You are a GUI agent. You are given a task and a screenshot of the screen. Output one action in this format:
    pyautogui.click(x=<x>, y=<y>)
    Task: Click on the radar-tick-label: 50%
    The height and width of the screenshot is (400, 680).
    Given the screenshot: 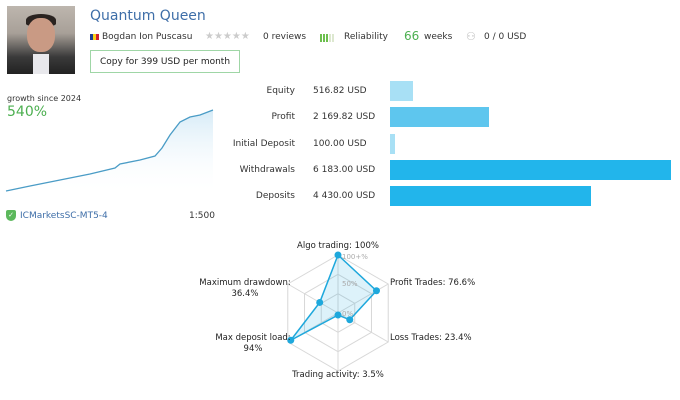 What is the action you would take?
    pyautogui.click(x=350, y=284)
    